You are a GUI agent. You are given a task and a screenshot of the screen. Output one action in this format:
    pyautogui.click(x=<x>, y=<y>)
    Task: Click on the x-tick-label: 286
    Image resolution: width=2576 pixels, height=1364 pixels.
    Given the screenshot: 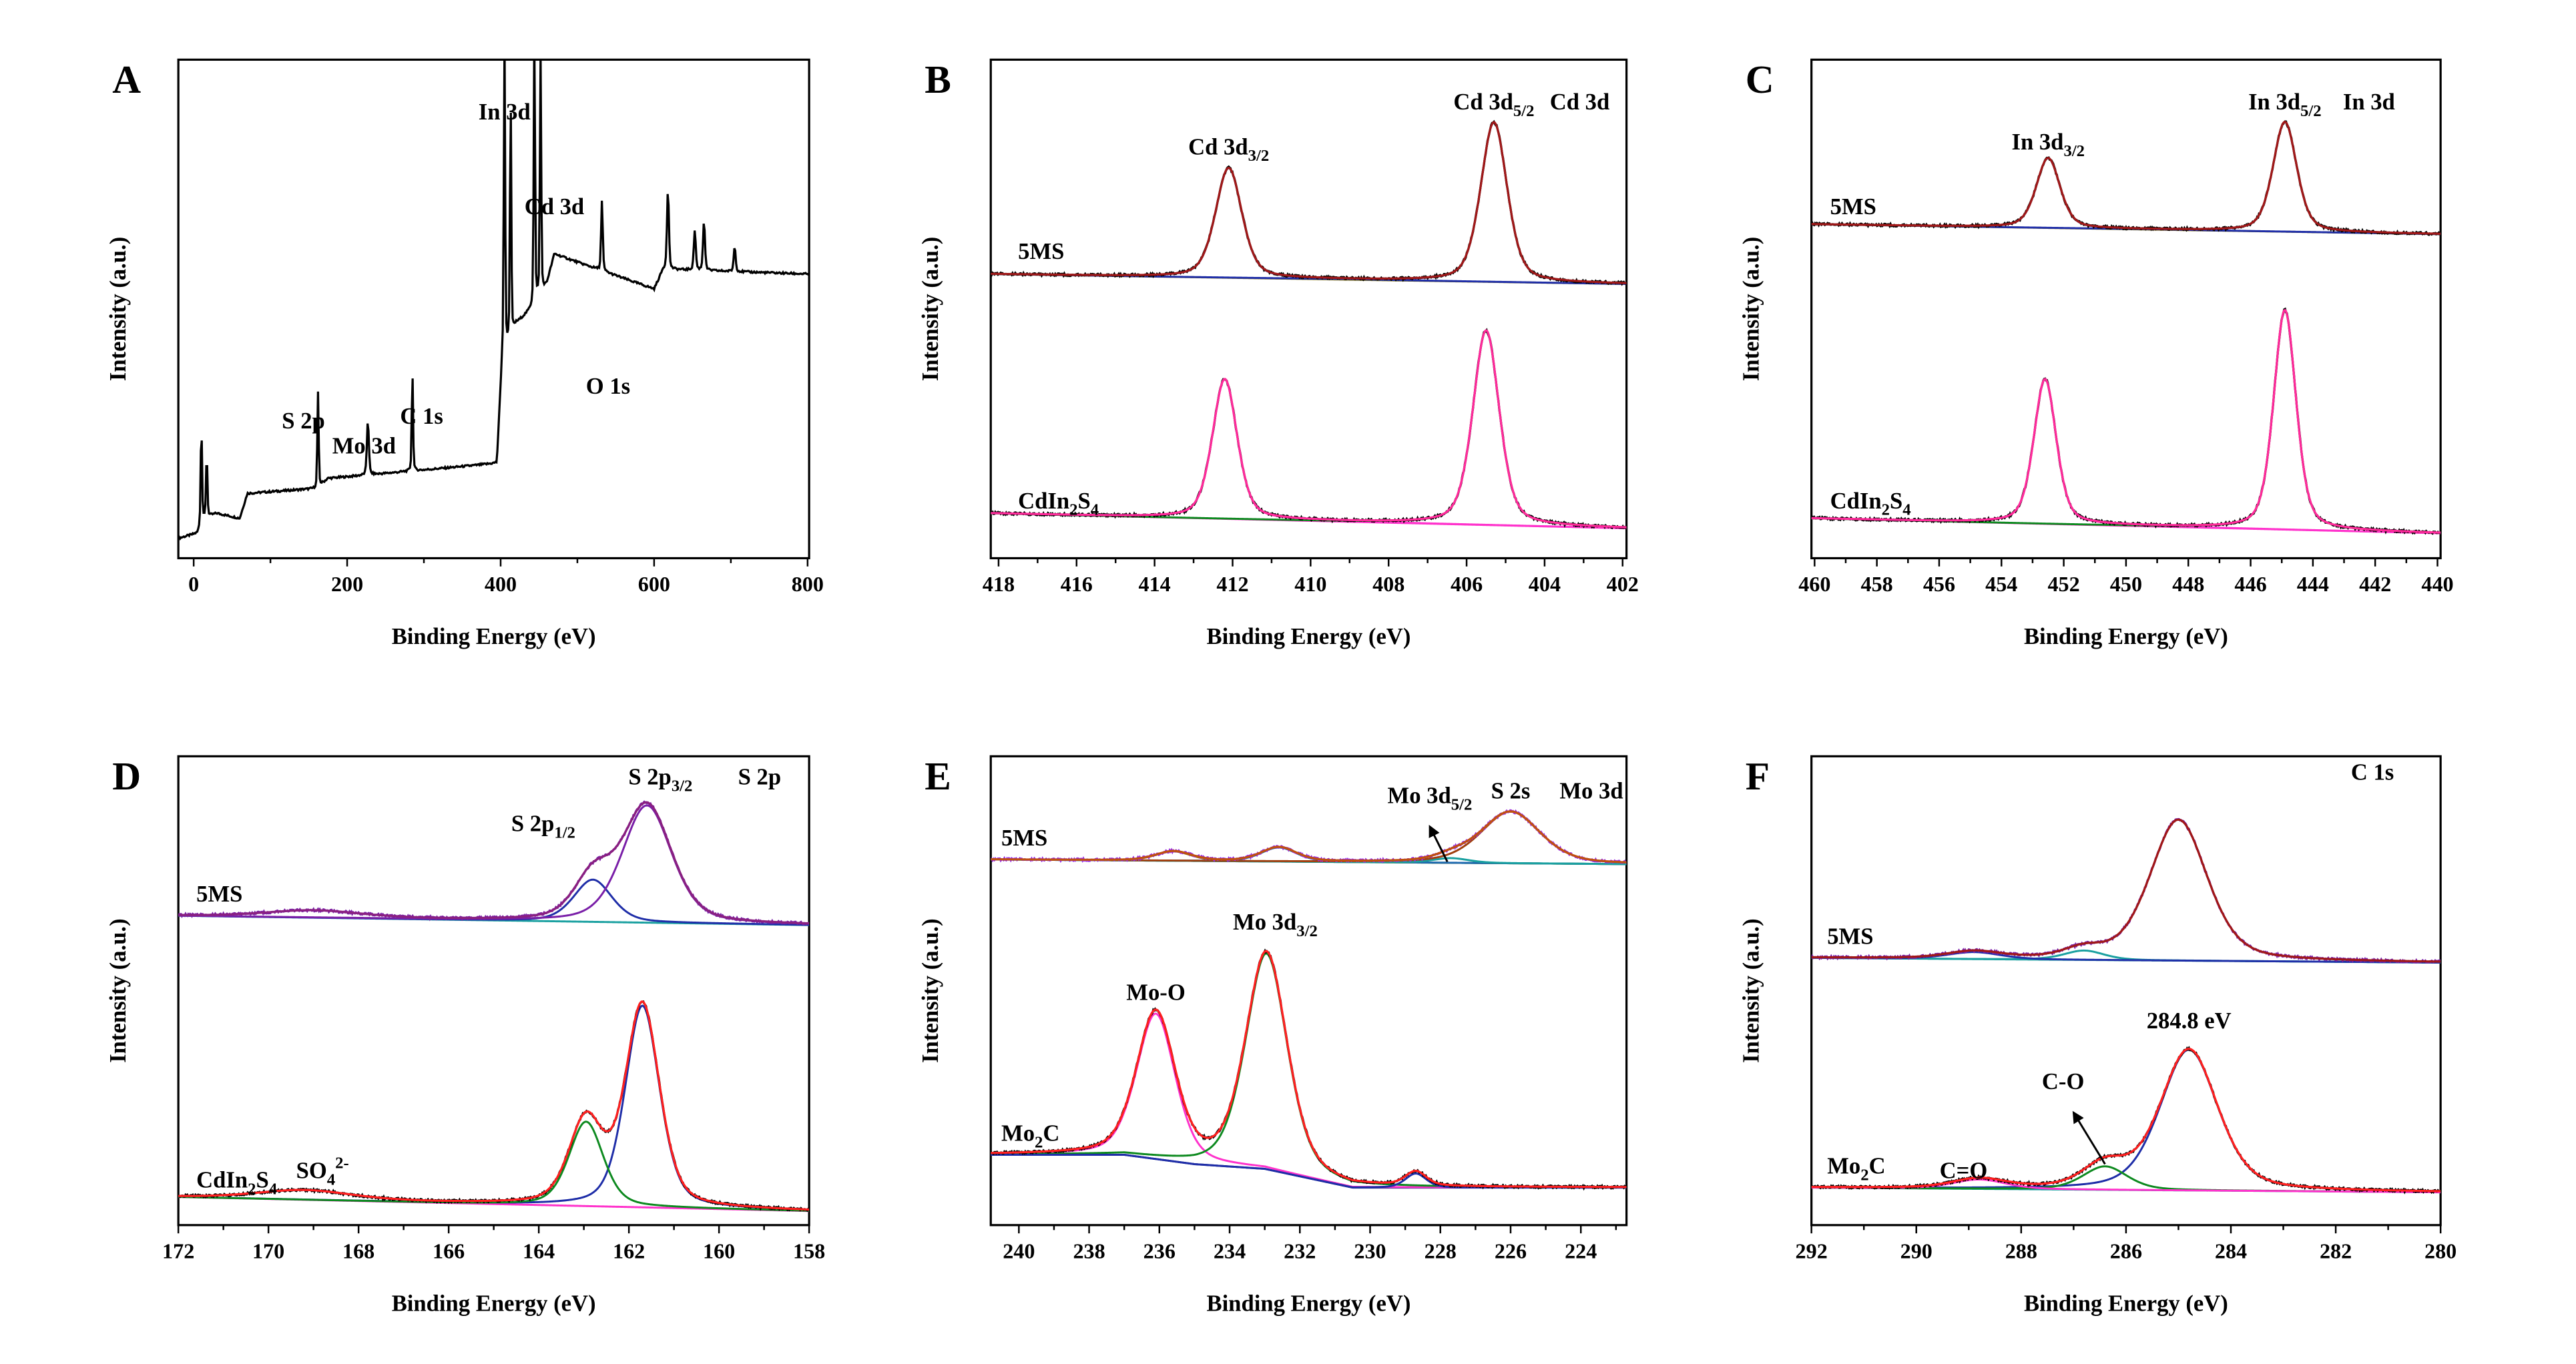 What is the action you would take?
    pyautogui.click(x=2126, y=1251)
    